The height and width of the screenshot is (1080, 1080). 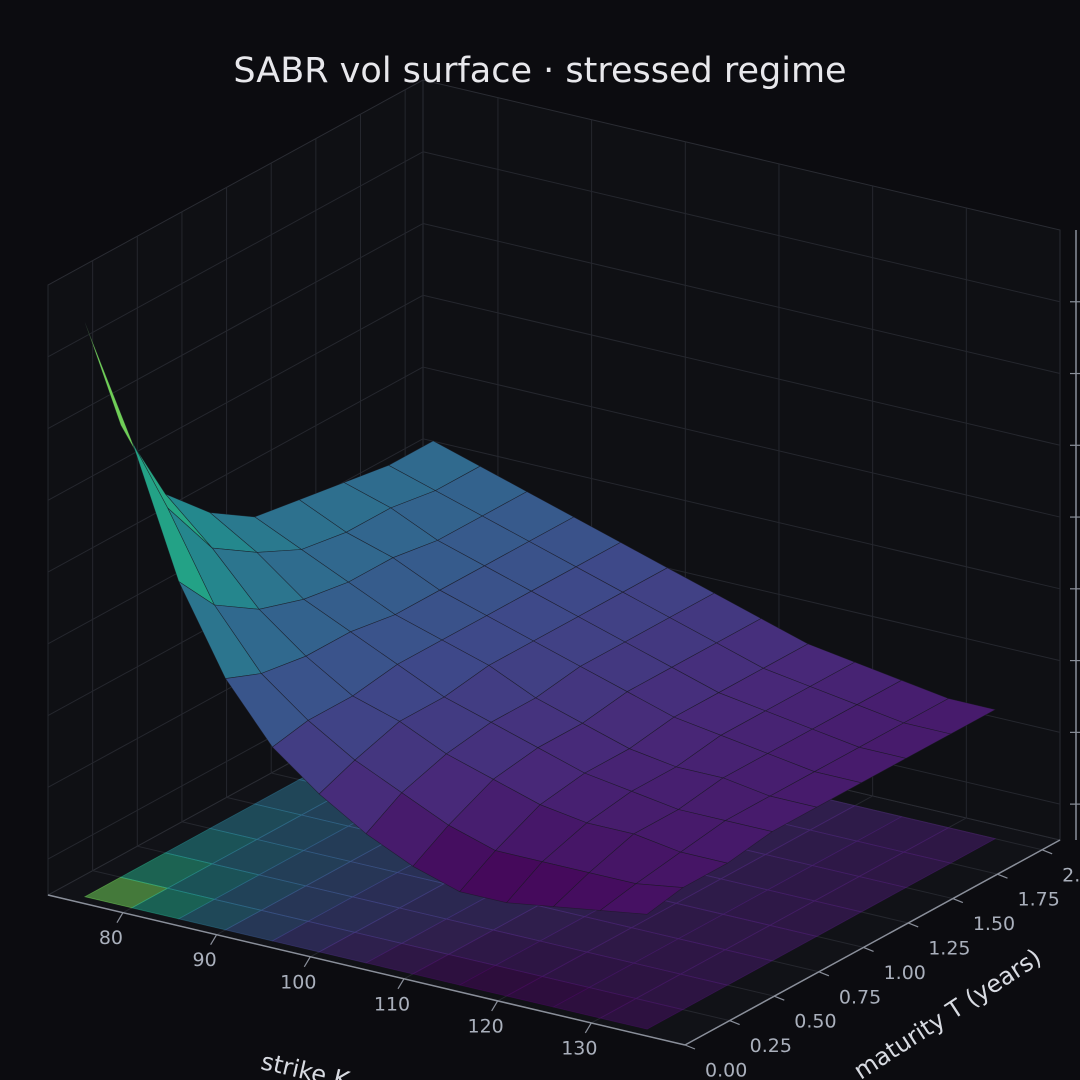 I want to click on y-tick-label: 0.00, so click(x=726, y=1070).